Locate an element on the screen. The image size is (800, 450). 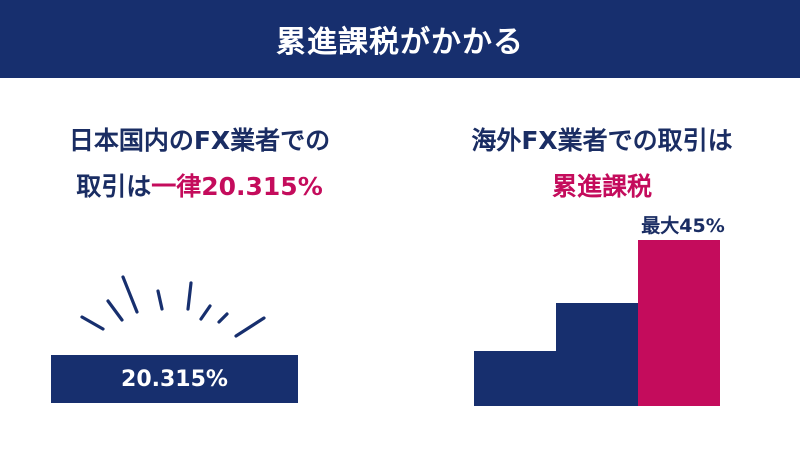
flat-rate-bar-label: 20.315% is located at coordinates (174, 379).